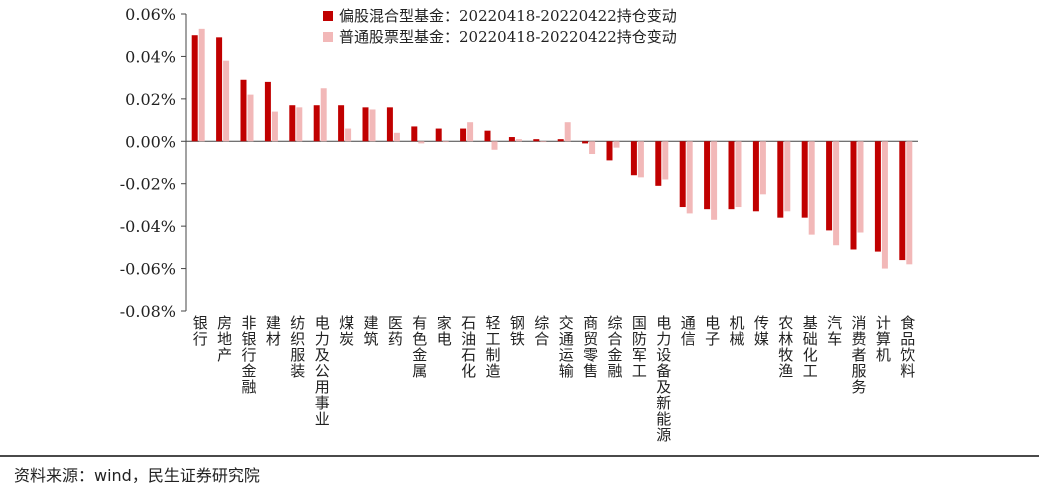 Image resolution: width=1039 pixels, height=493 pixels. I want to click on x-tick-label: 家电, so click(444, 331).